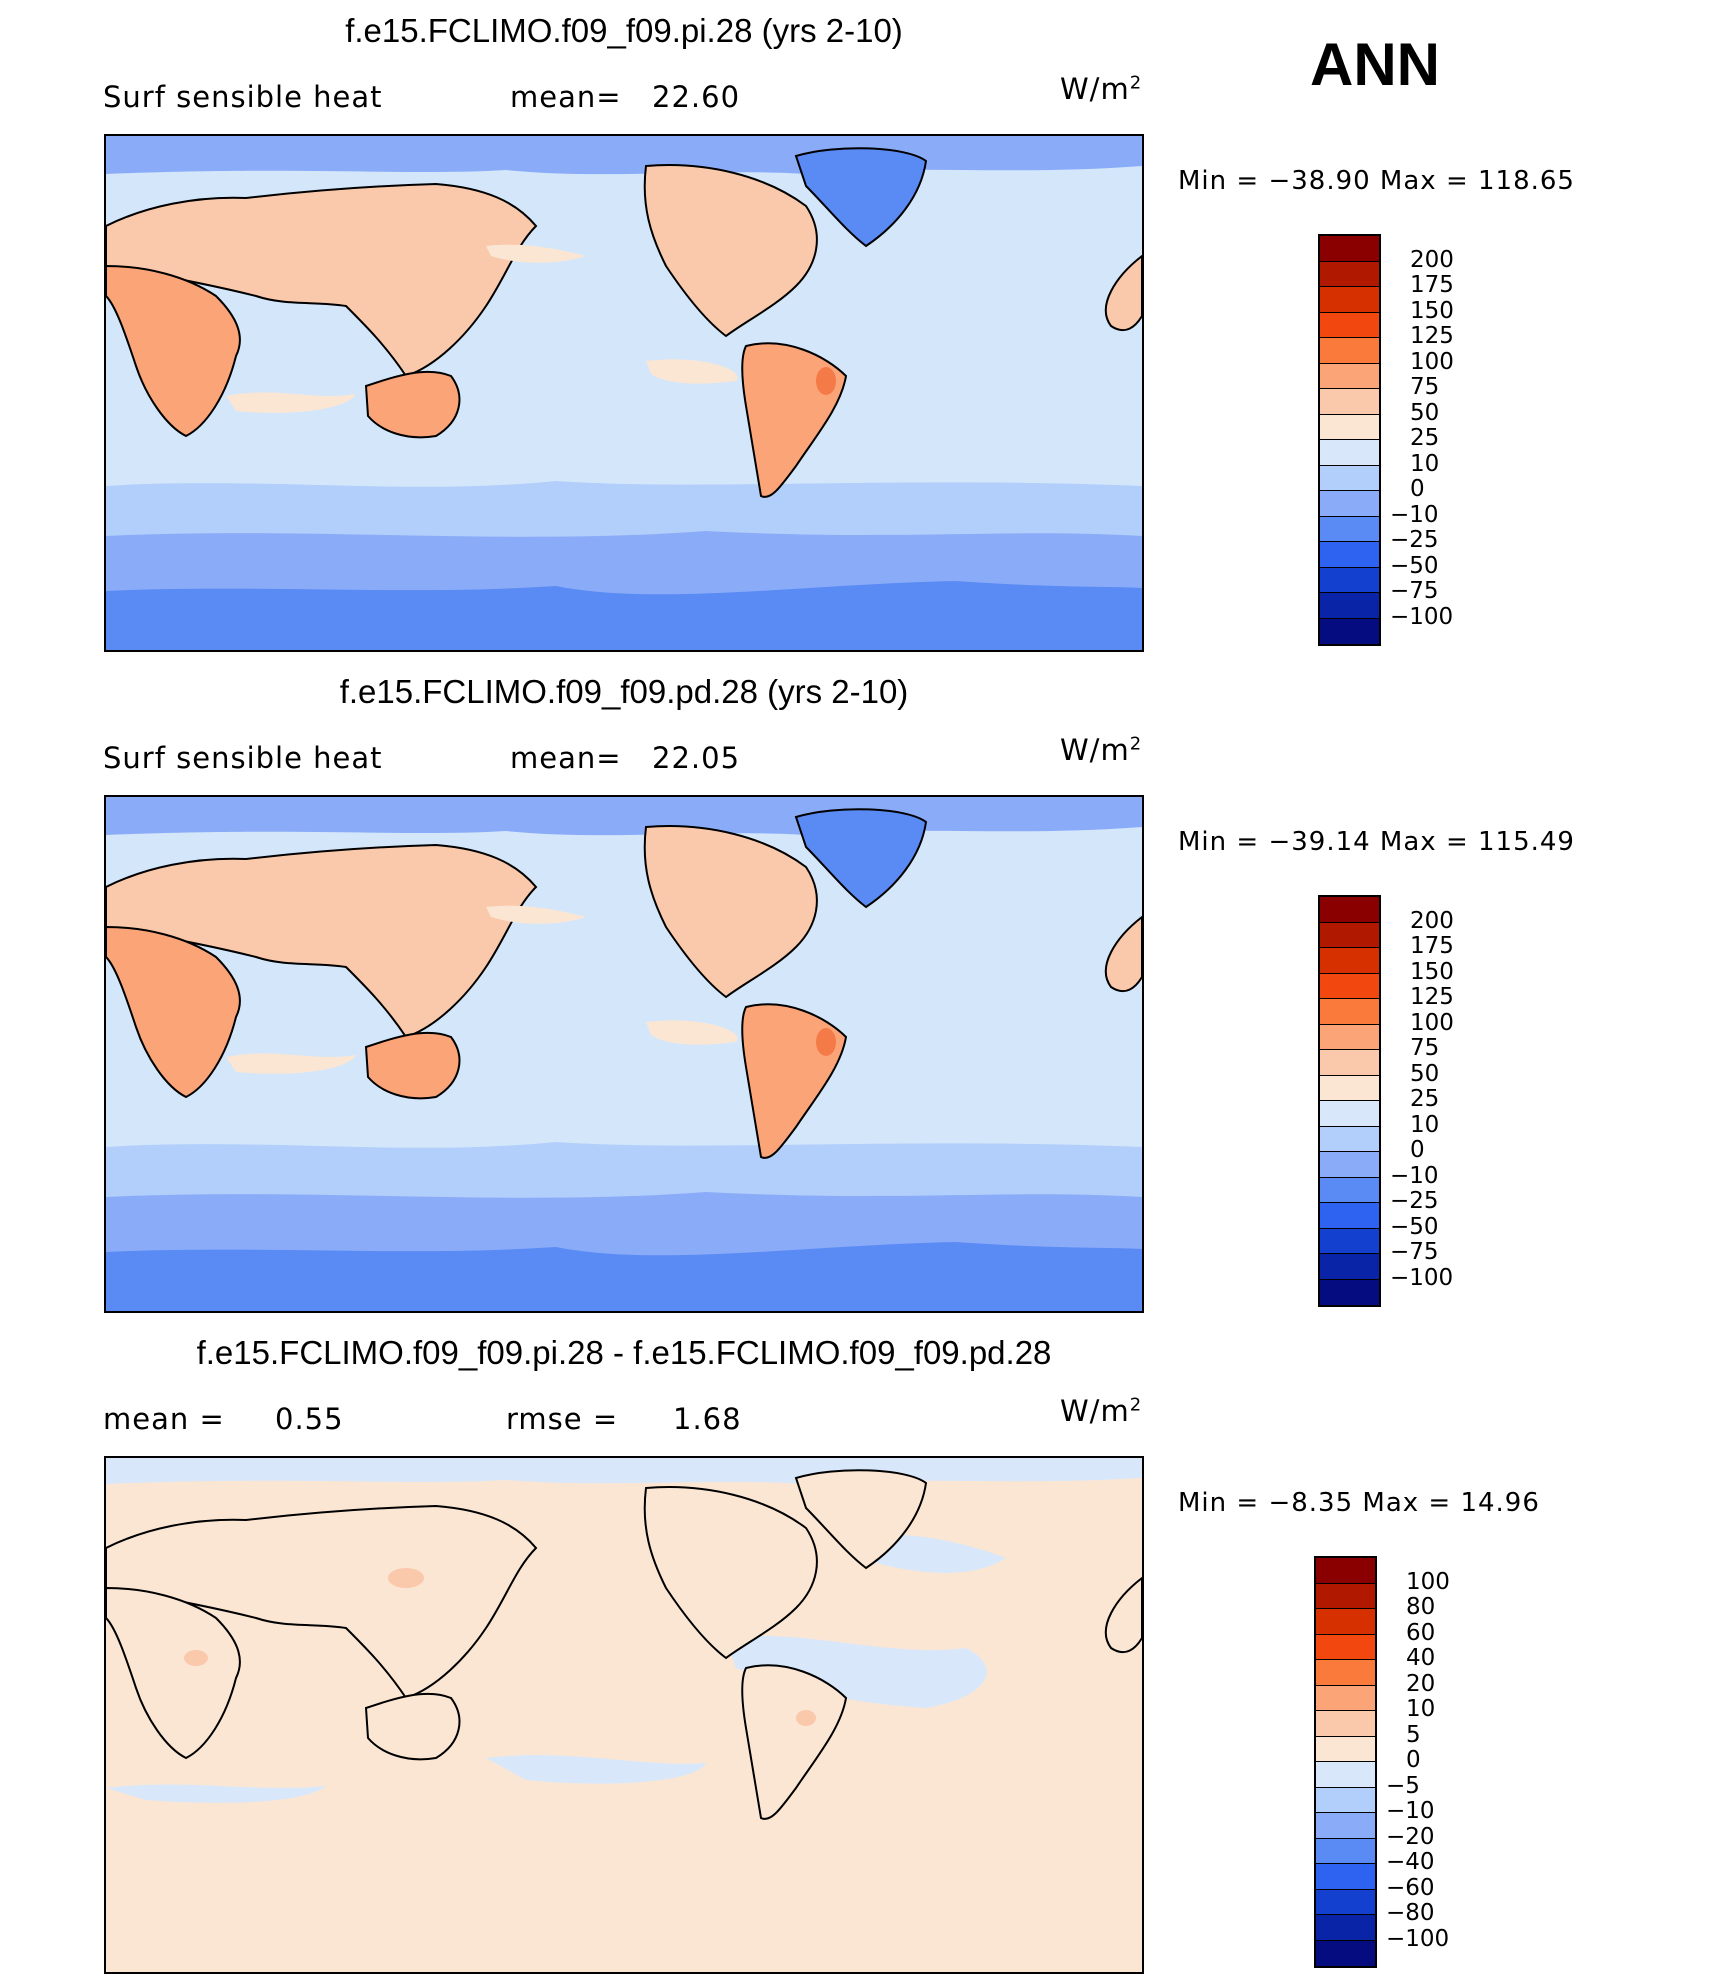  What do you see at coordinates (1376, 842) in the screenshot?
I see `panel-2-minmax: Min = −39.14 Max = 115.49` at bounding box center [1376, 842].